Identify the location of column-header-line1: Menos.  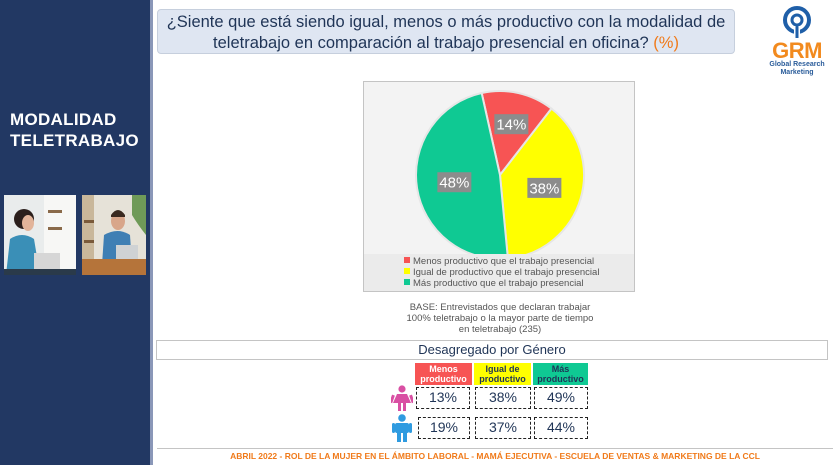
(443, 369).